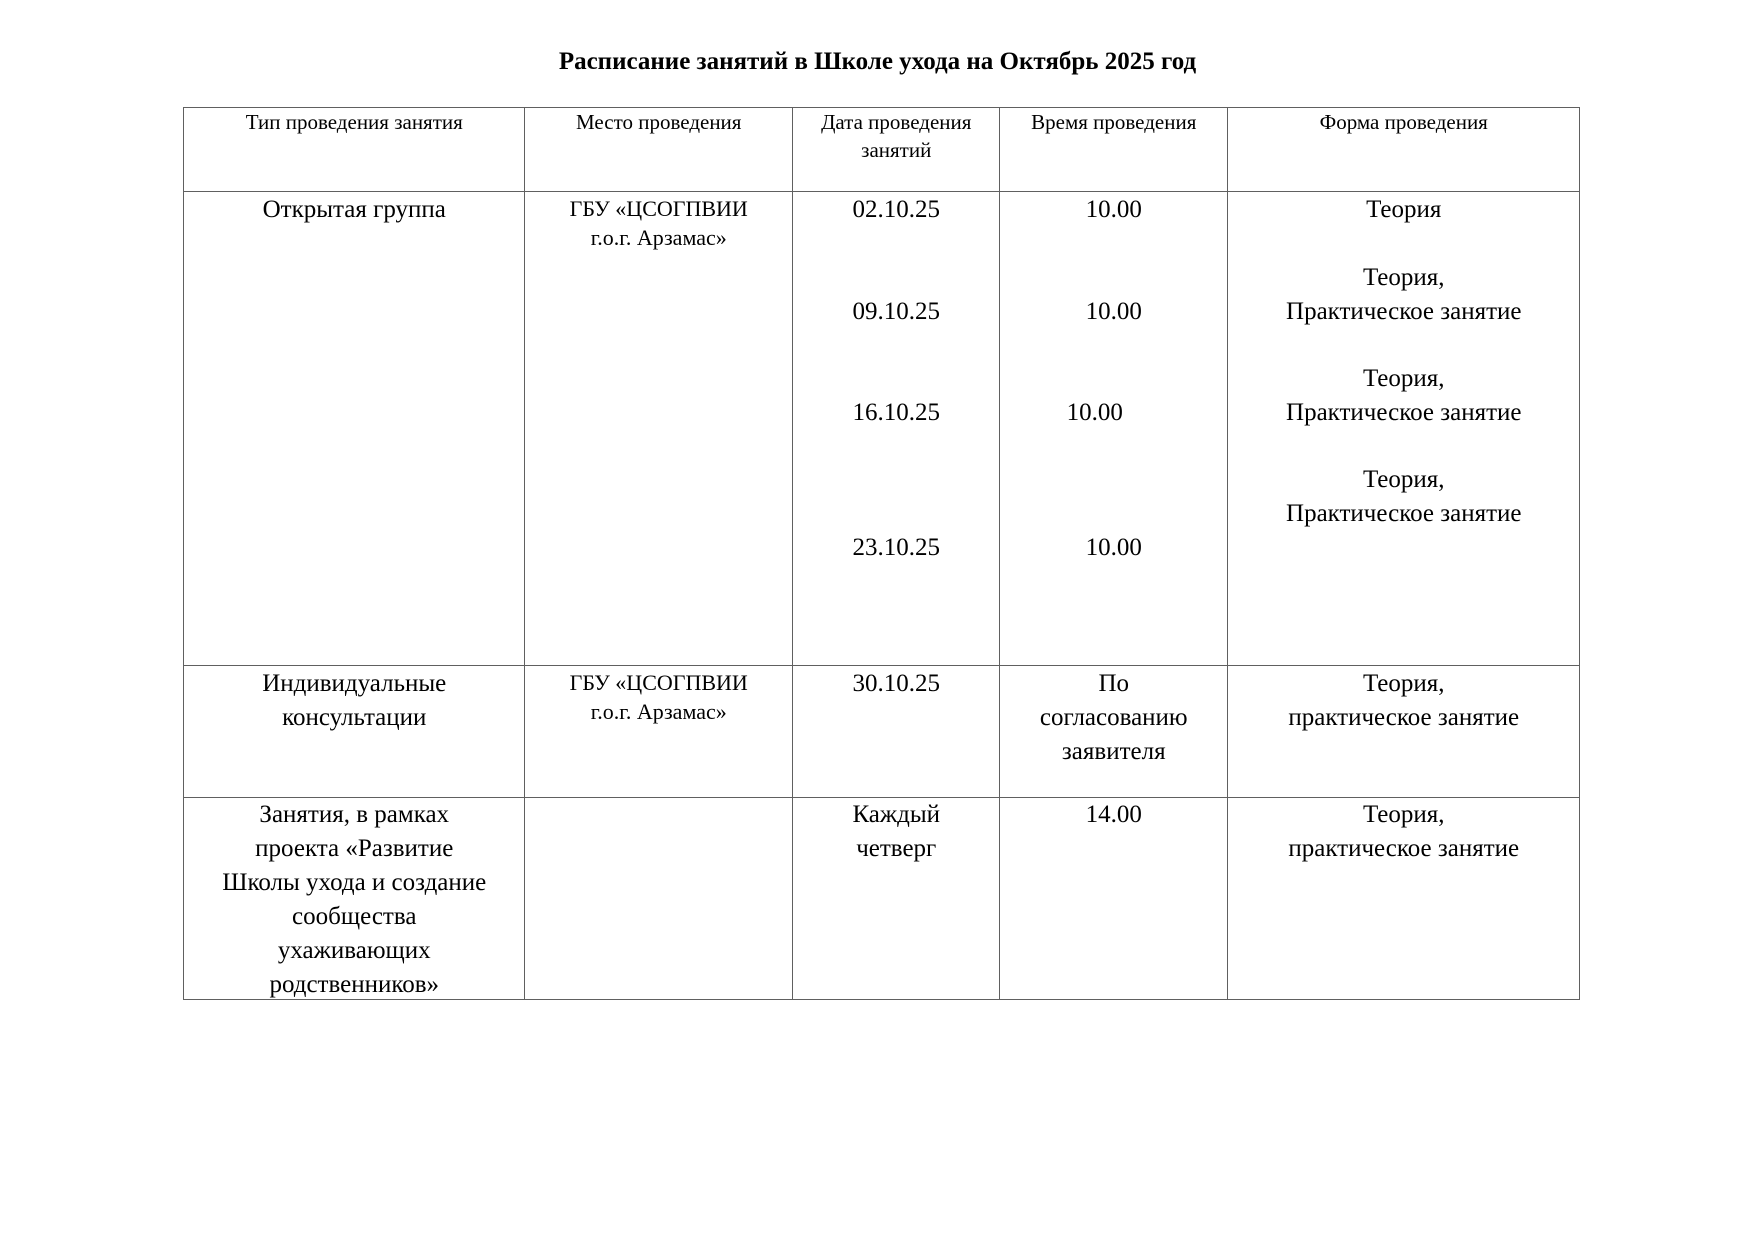 The image size is (1755, 1241). What do you see at coordinates (1404, 899) in the screenshot?
I see `table-row-3-form: Теория, практическое занятие` at bounding box center [1404, 899].